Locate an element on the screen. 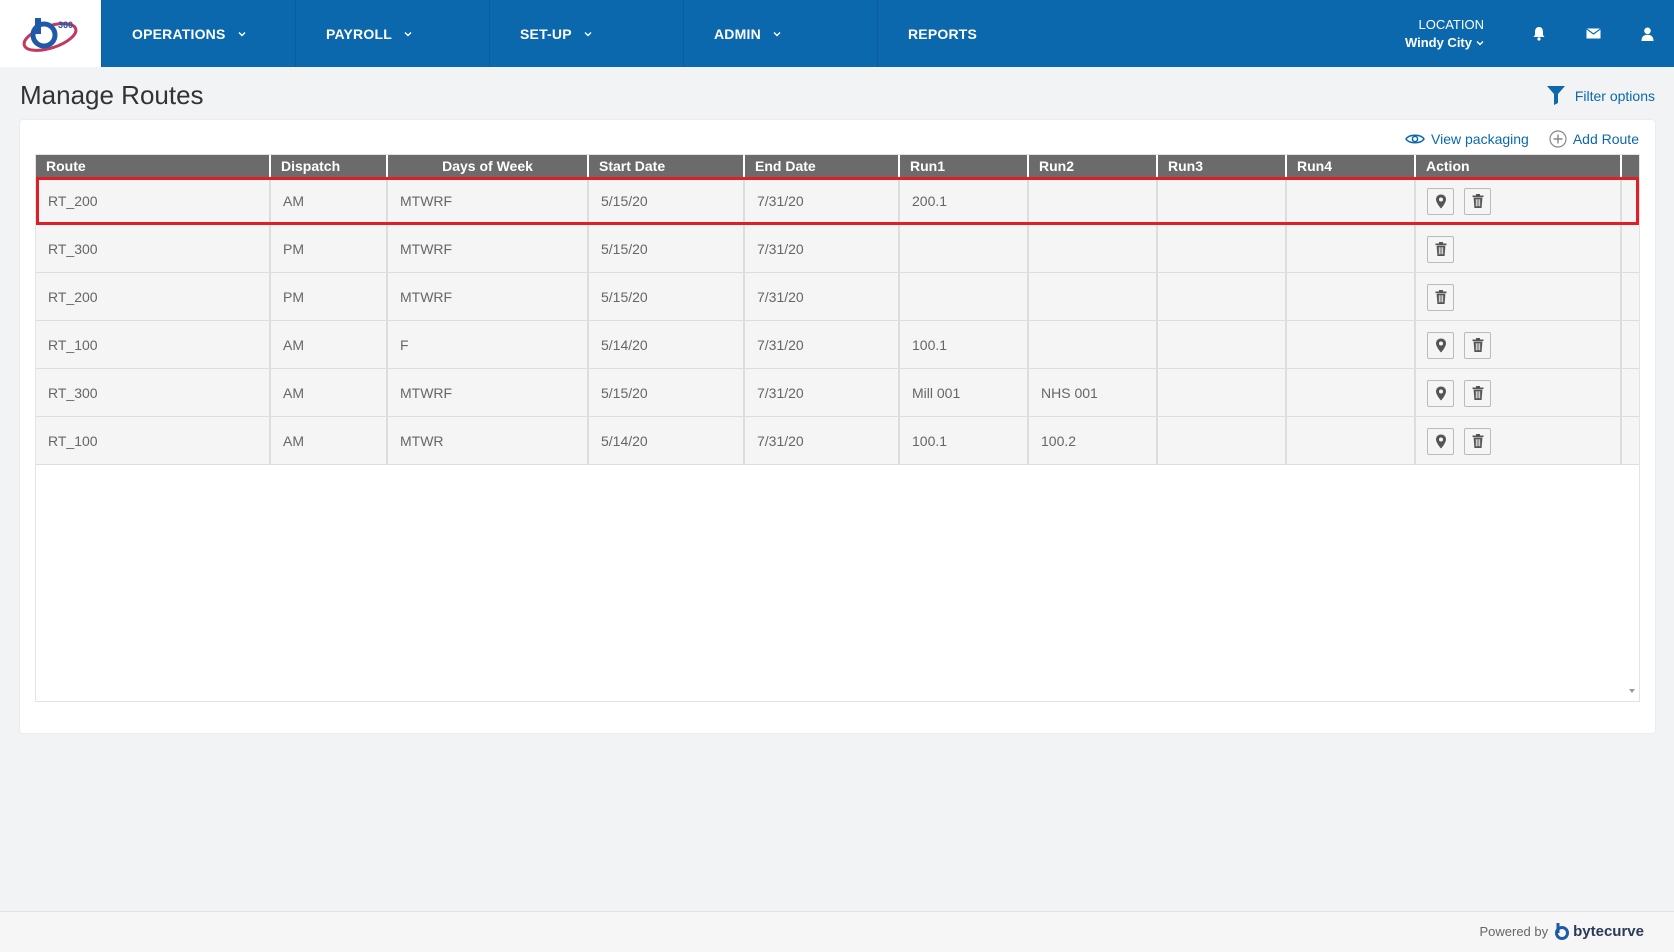  notifications-button is located at coordinates (1539, 33).